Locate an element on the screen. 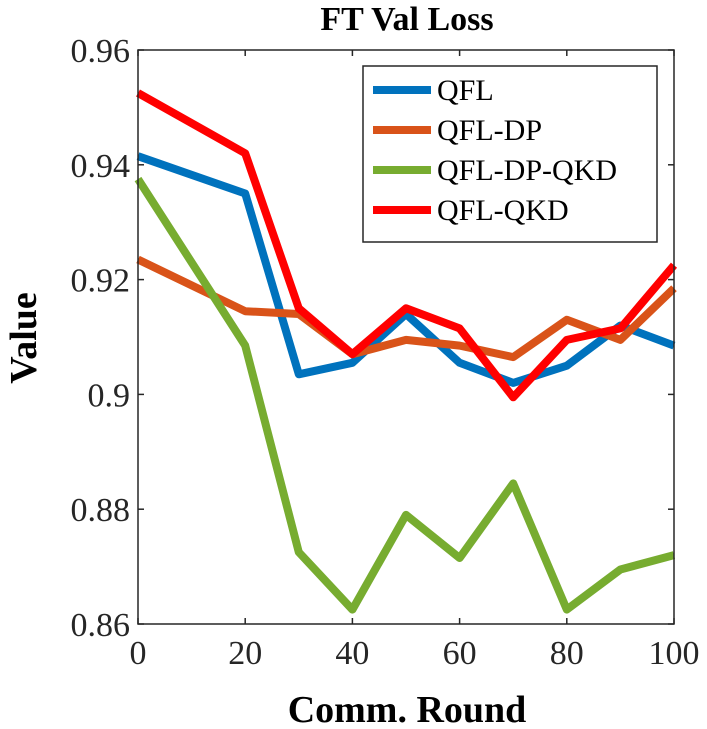 The image size is (707, 729). x-axis-label: Comm. Round is located at coordinates (407, 709).